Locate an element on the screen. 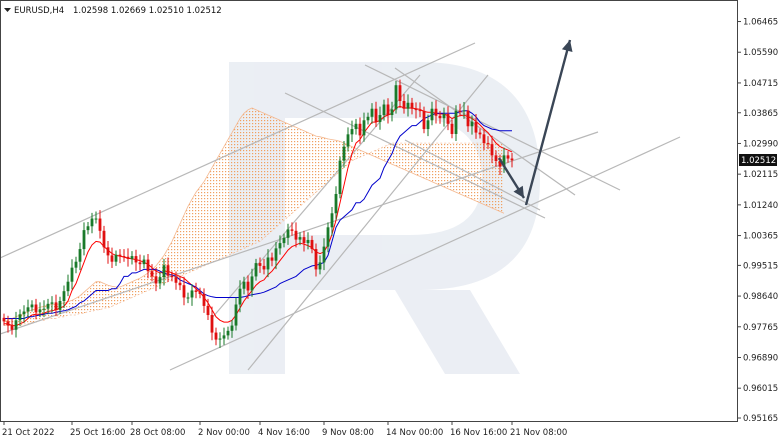 The height and width of the screenshot is (443, 782). y-tick-label: 1.04715 is located at coordinates (760, 84).